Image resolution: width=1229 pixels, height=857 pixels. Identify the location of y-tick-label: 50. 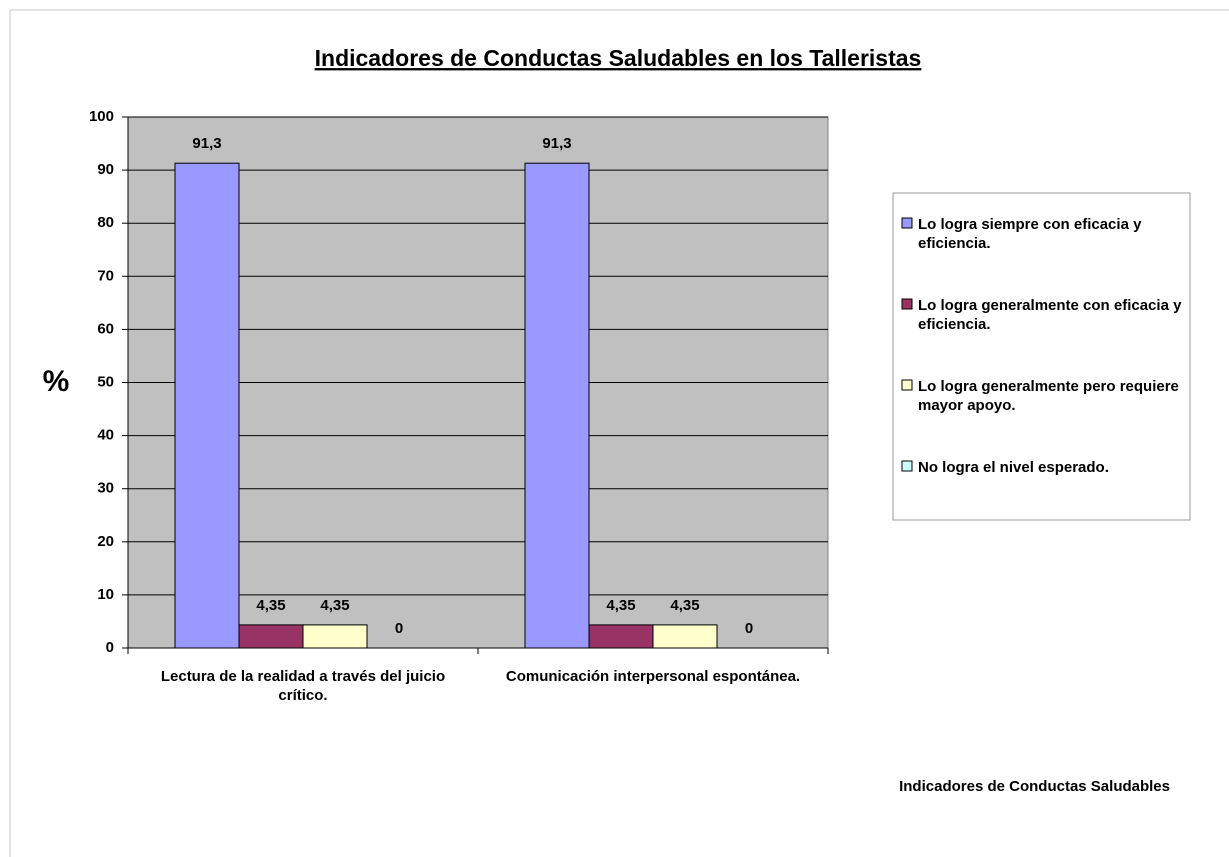
(105, 381).